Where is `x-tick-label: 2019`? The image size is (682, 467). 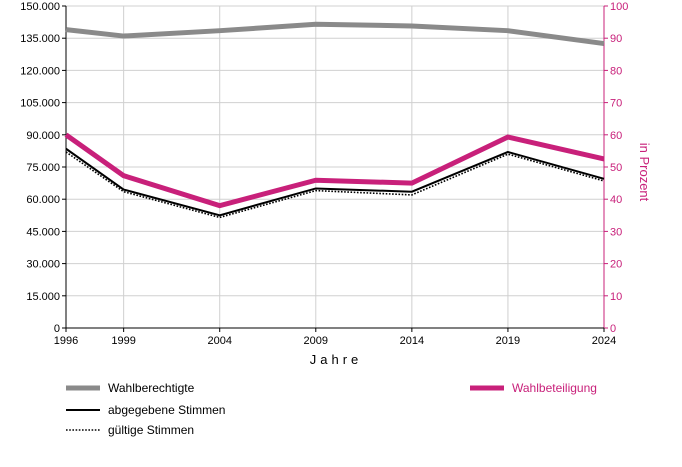 x-tick-label: 2019 is located at coordinates (508, 341).